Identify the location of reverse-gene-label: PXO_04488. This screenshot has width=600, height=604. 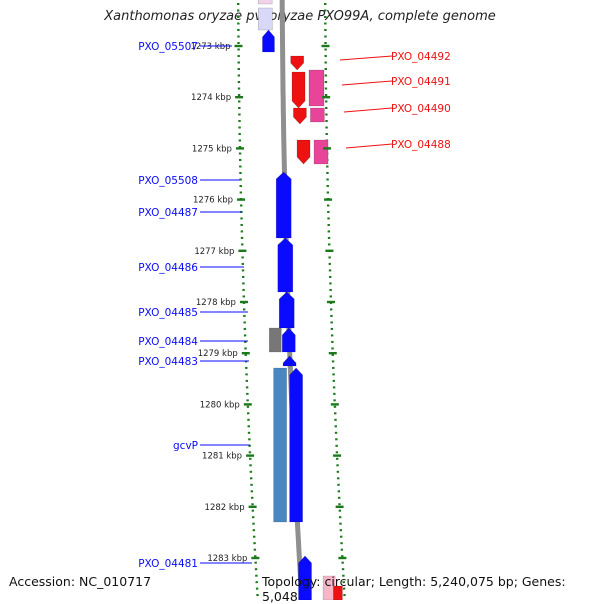
(421, 145).